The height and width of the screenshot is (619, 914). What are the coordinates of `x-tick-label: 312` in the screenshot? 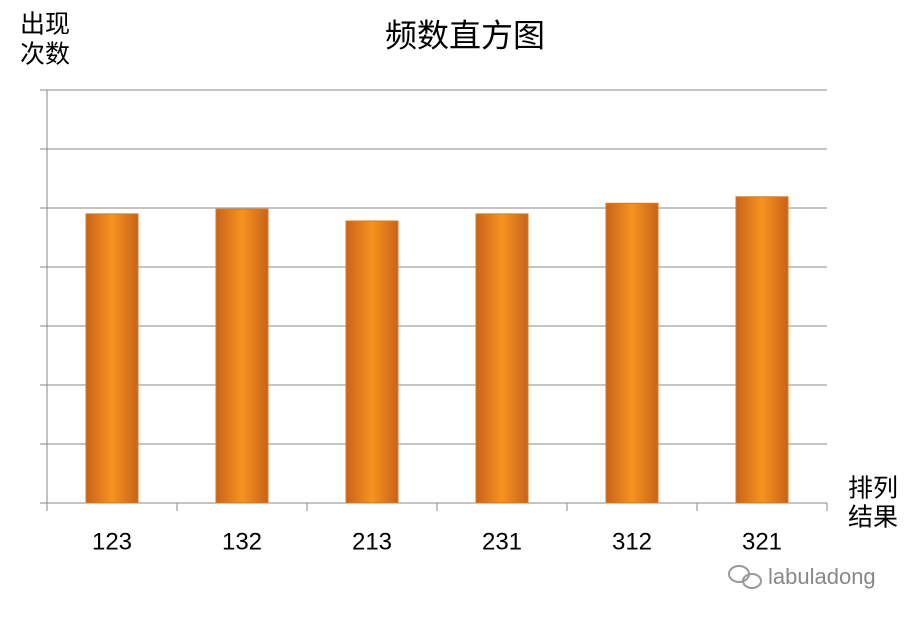 It's located at (632, 541).